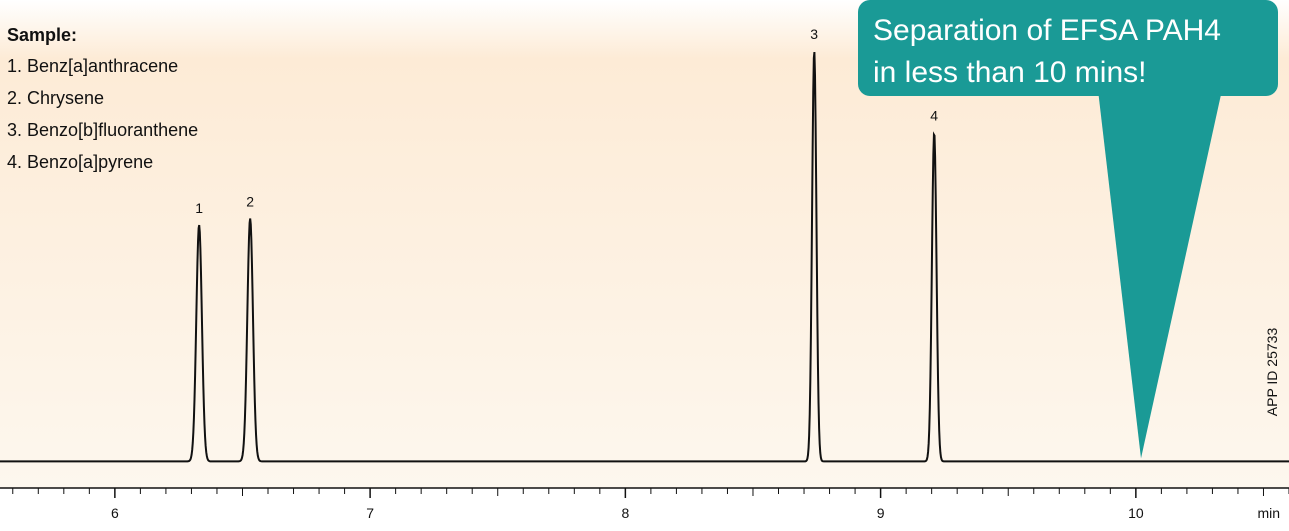 This screenshot has width=1289, height=531. Describe the element at coordinates (814, 34) in the screenshot. I see `peak-label-3: 3` at that location.